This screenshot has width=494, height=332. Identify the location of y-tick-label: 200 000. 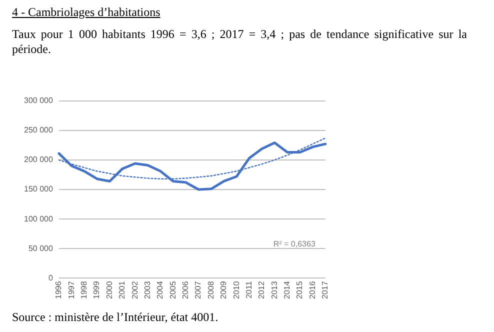
(39, 159).